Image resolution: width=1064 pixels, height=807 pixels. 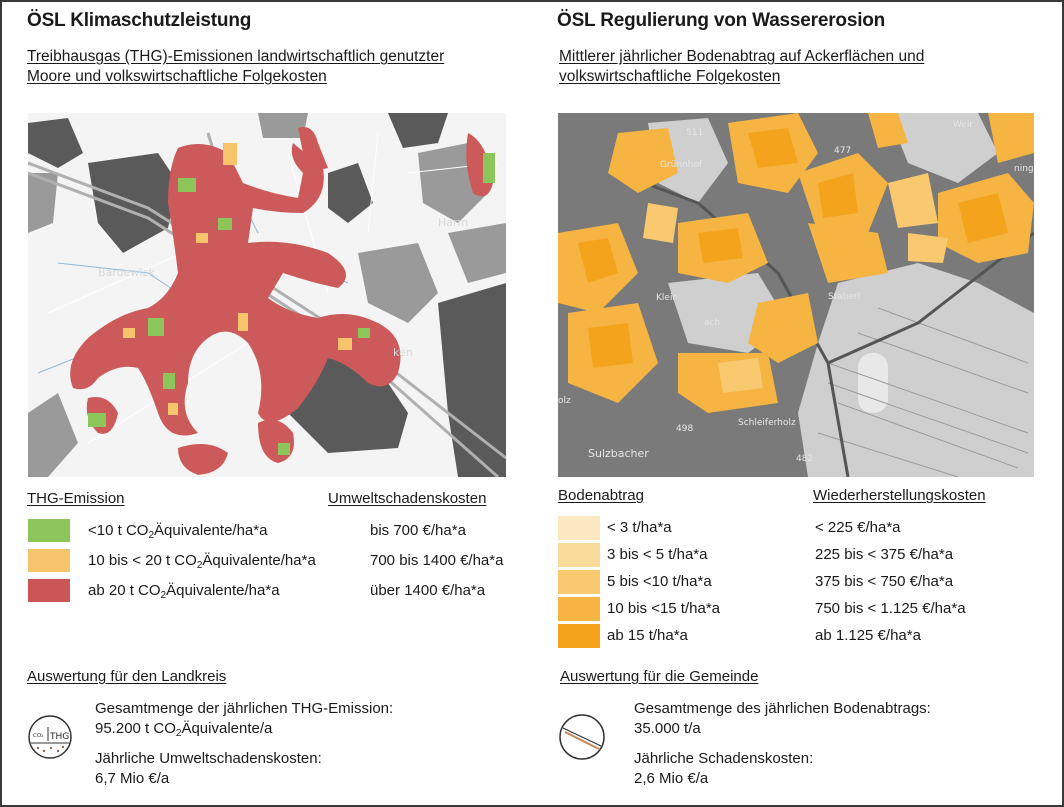 I want to click on legend-swatch-yellow, so click(x=49, y=560).